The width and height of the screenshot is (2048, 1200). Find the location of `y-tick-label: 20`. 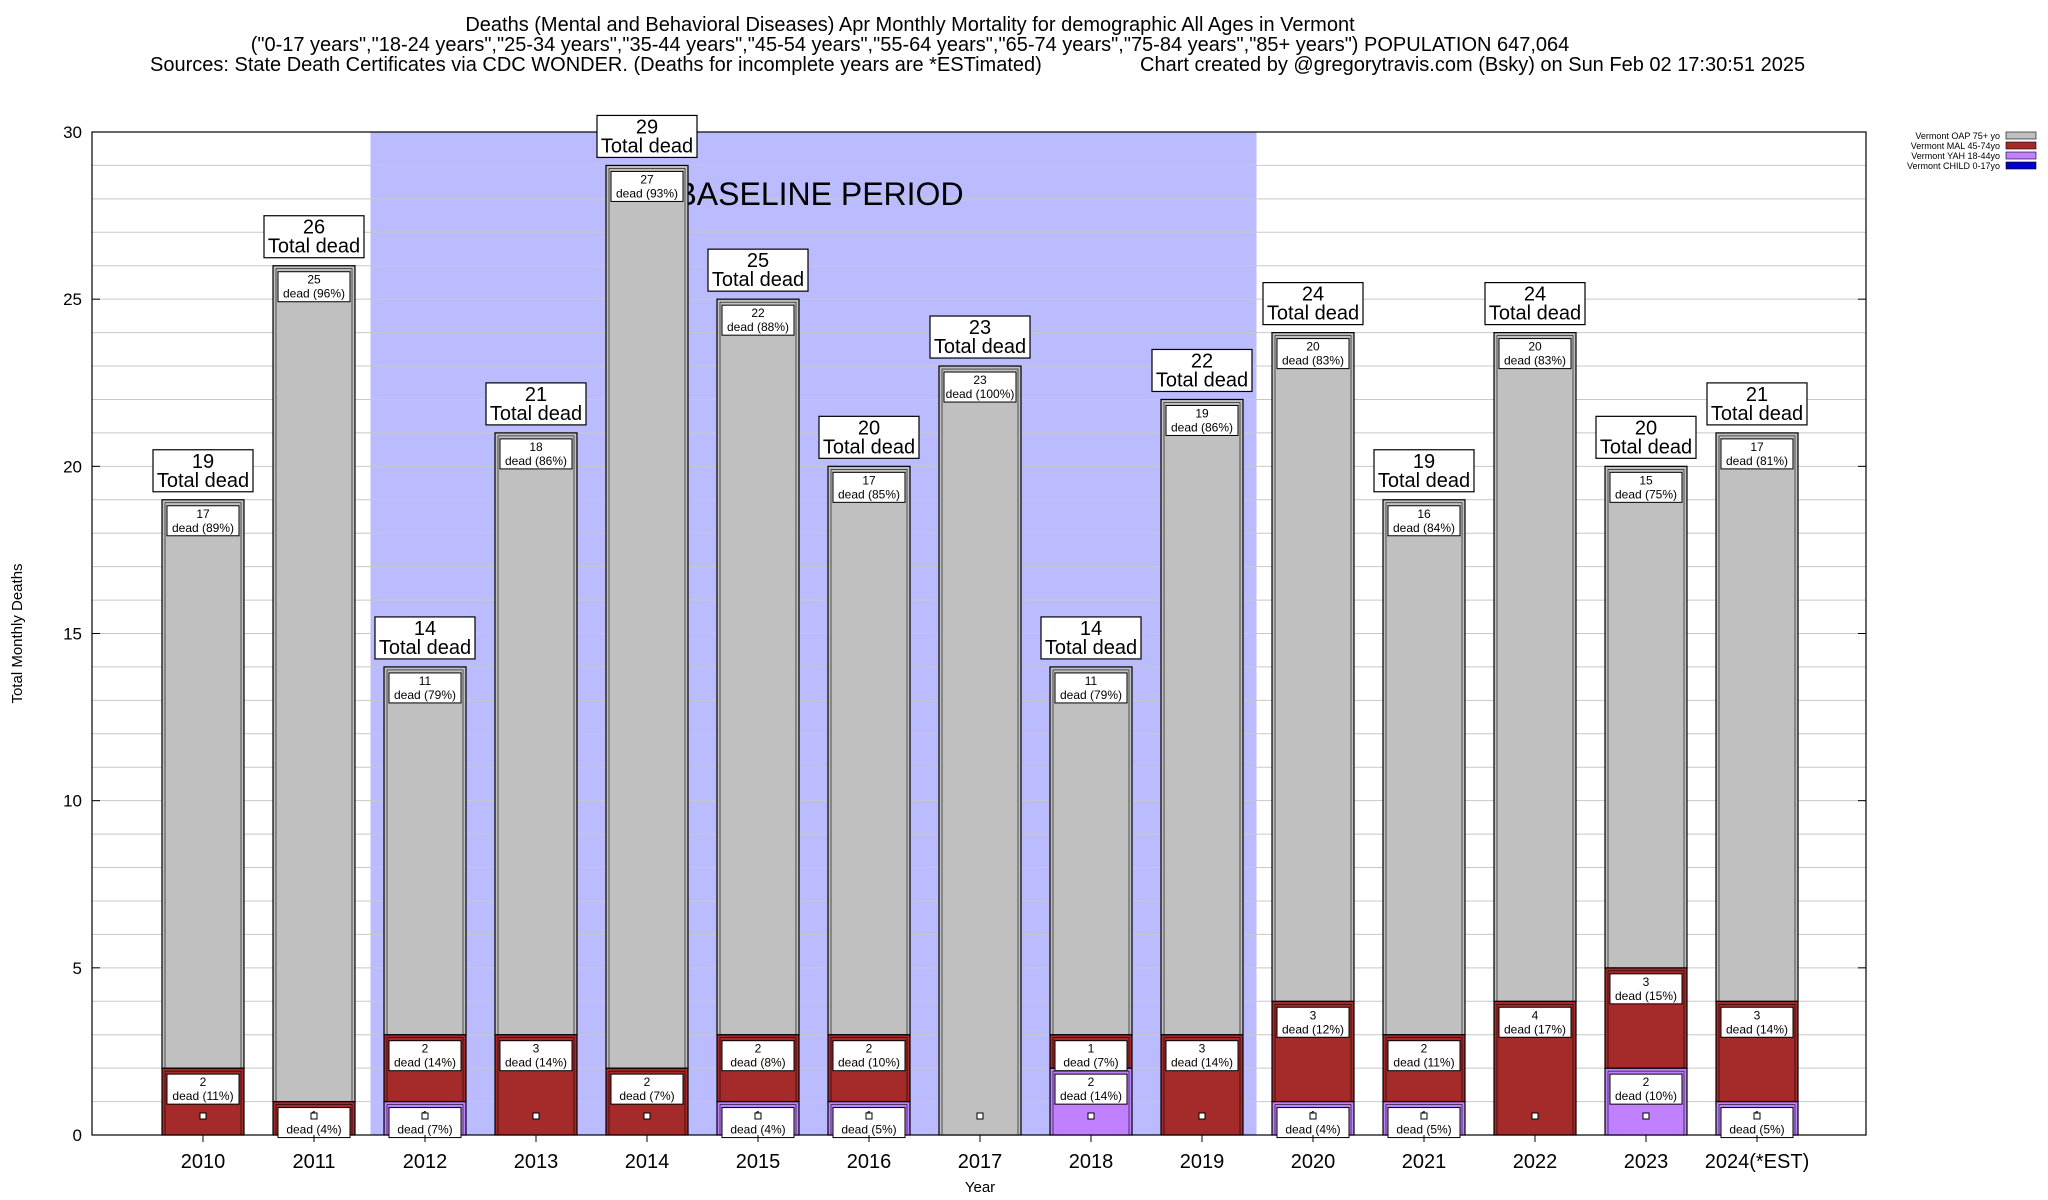

y-tick-label: 20 is located at coordinates (72, 466).